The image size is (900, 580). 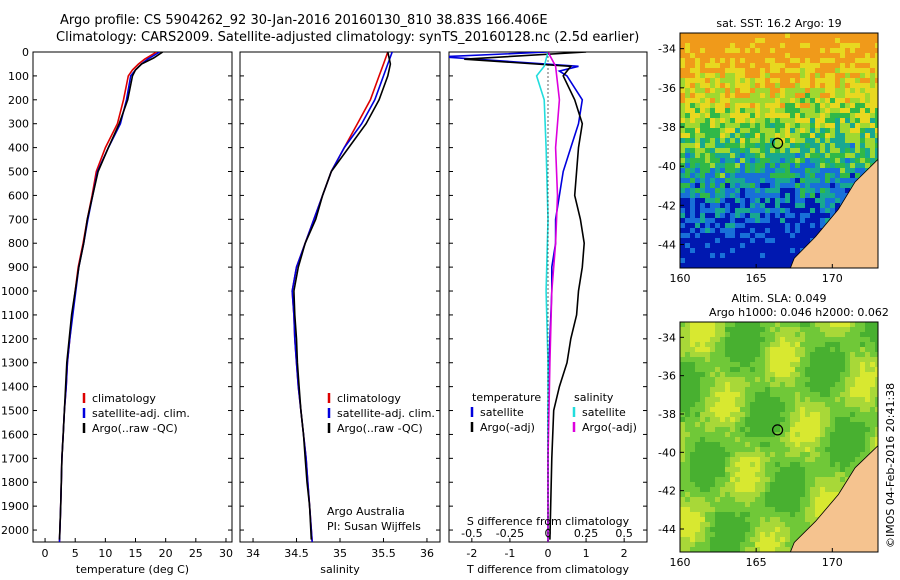 I want to click on timestamp-stamp: ©IMOS 04-Feb-2016 20:41:38, so click(x=890, y=465).